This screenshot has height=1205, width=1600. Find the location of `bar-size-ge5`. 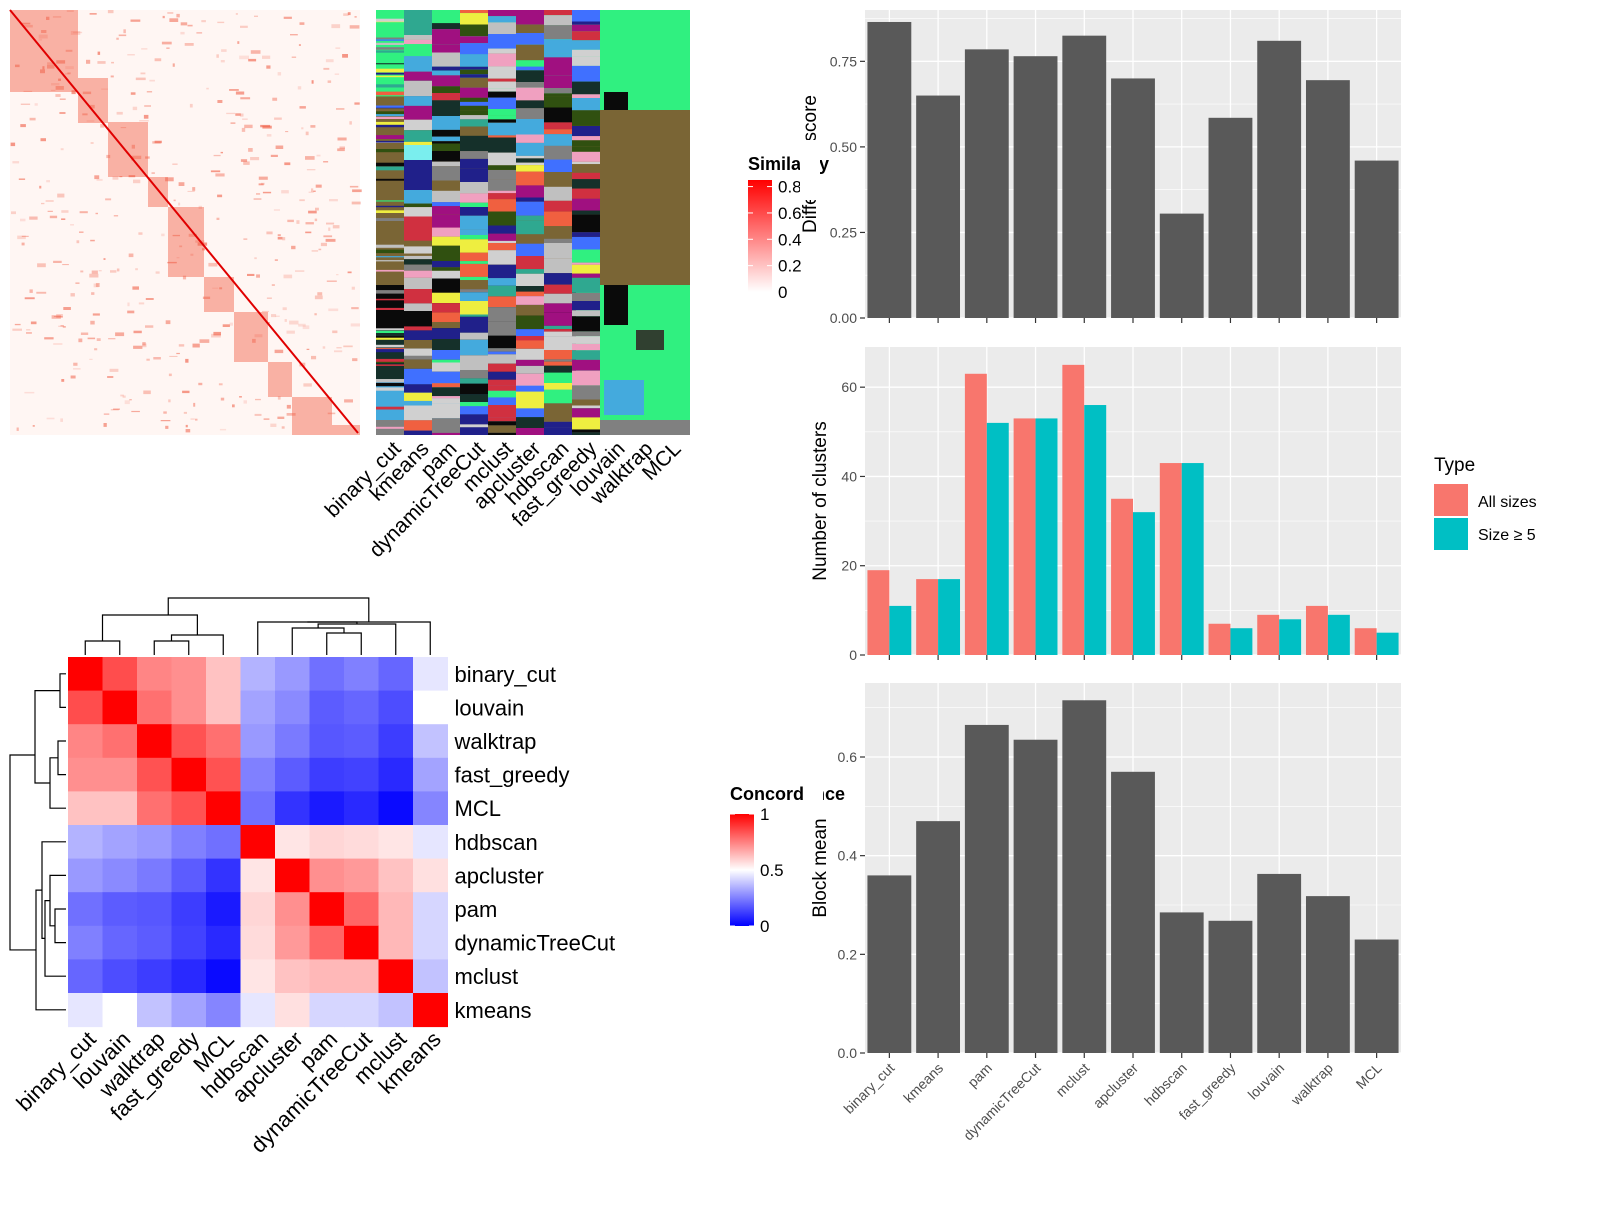

bar-size-ge5 is located at coordinates (1290, 637).